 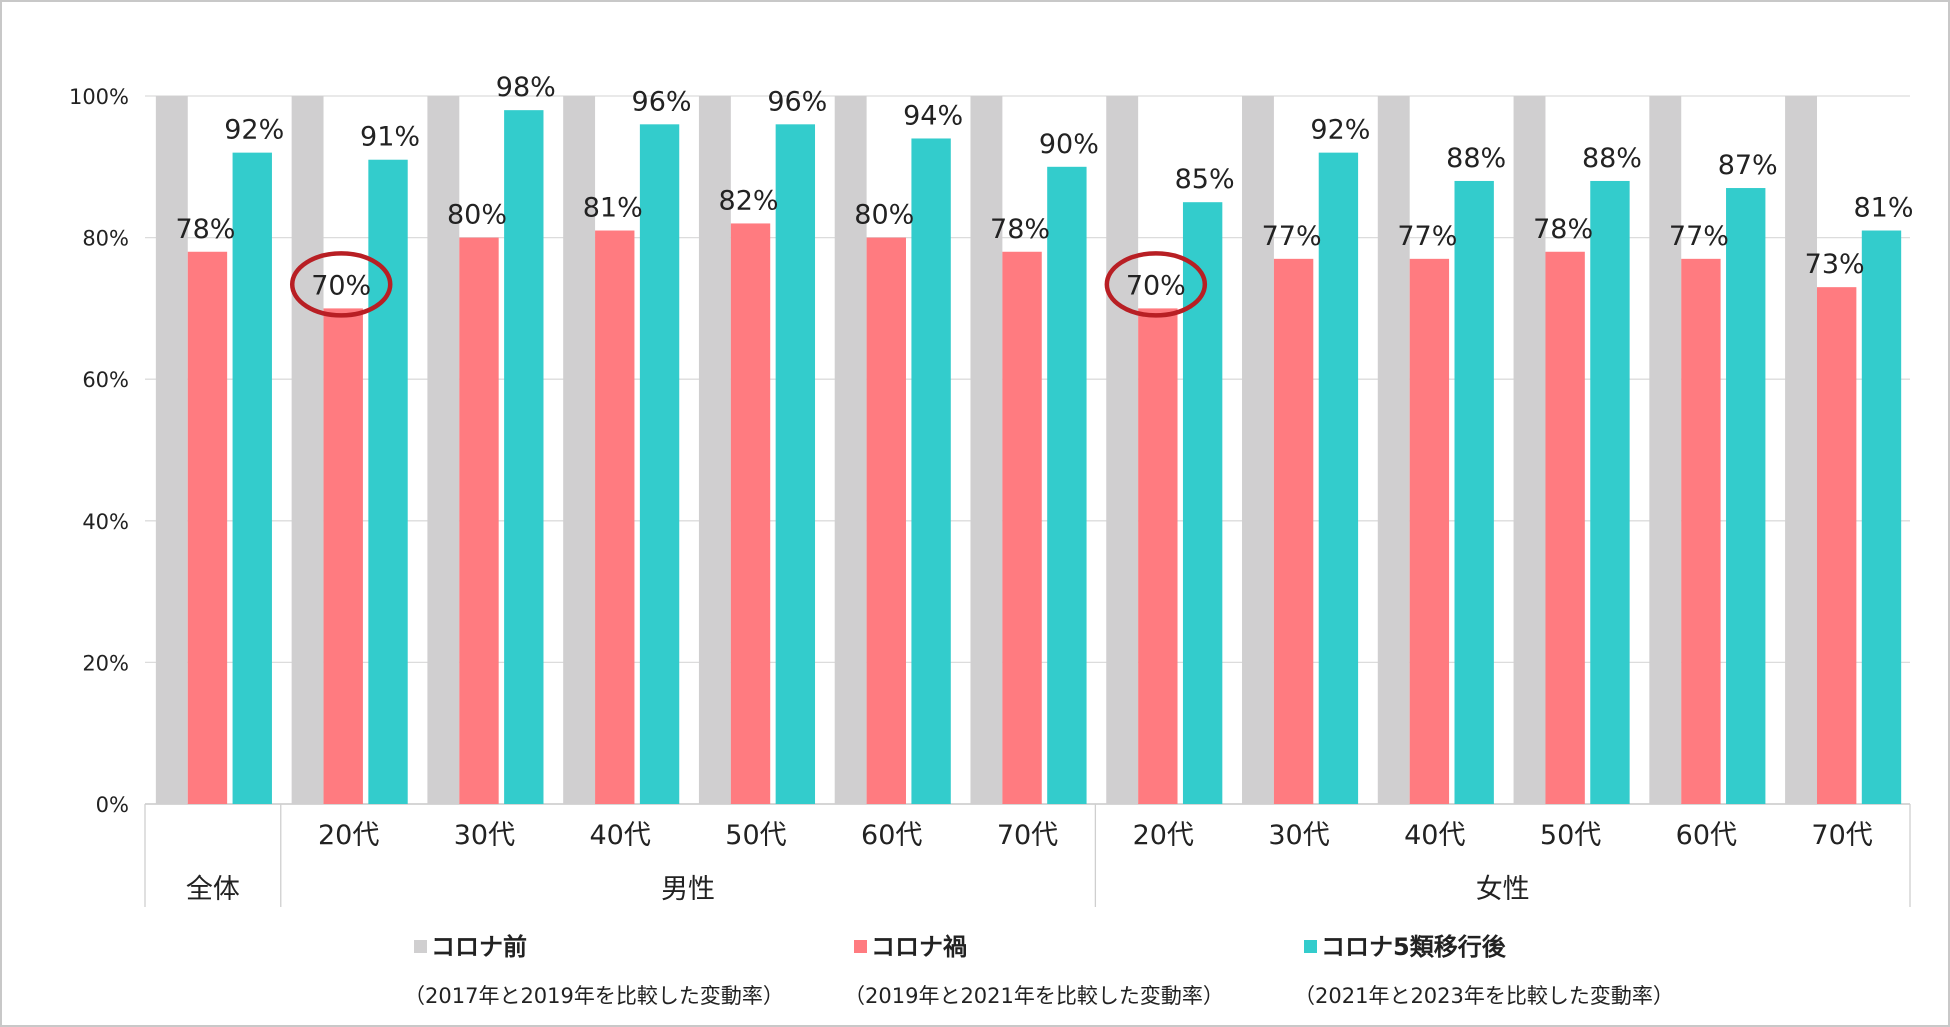 I want to click on data-label-corona: 82%, so click(x=749, y=200).